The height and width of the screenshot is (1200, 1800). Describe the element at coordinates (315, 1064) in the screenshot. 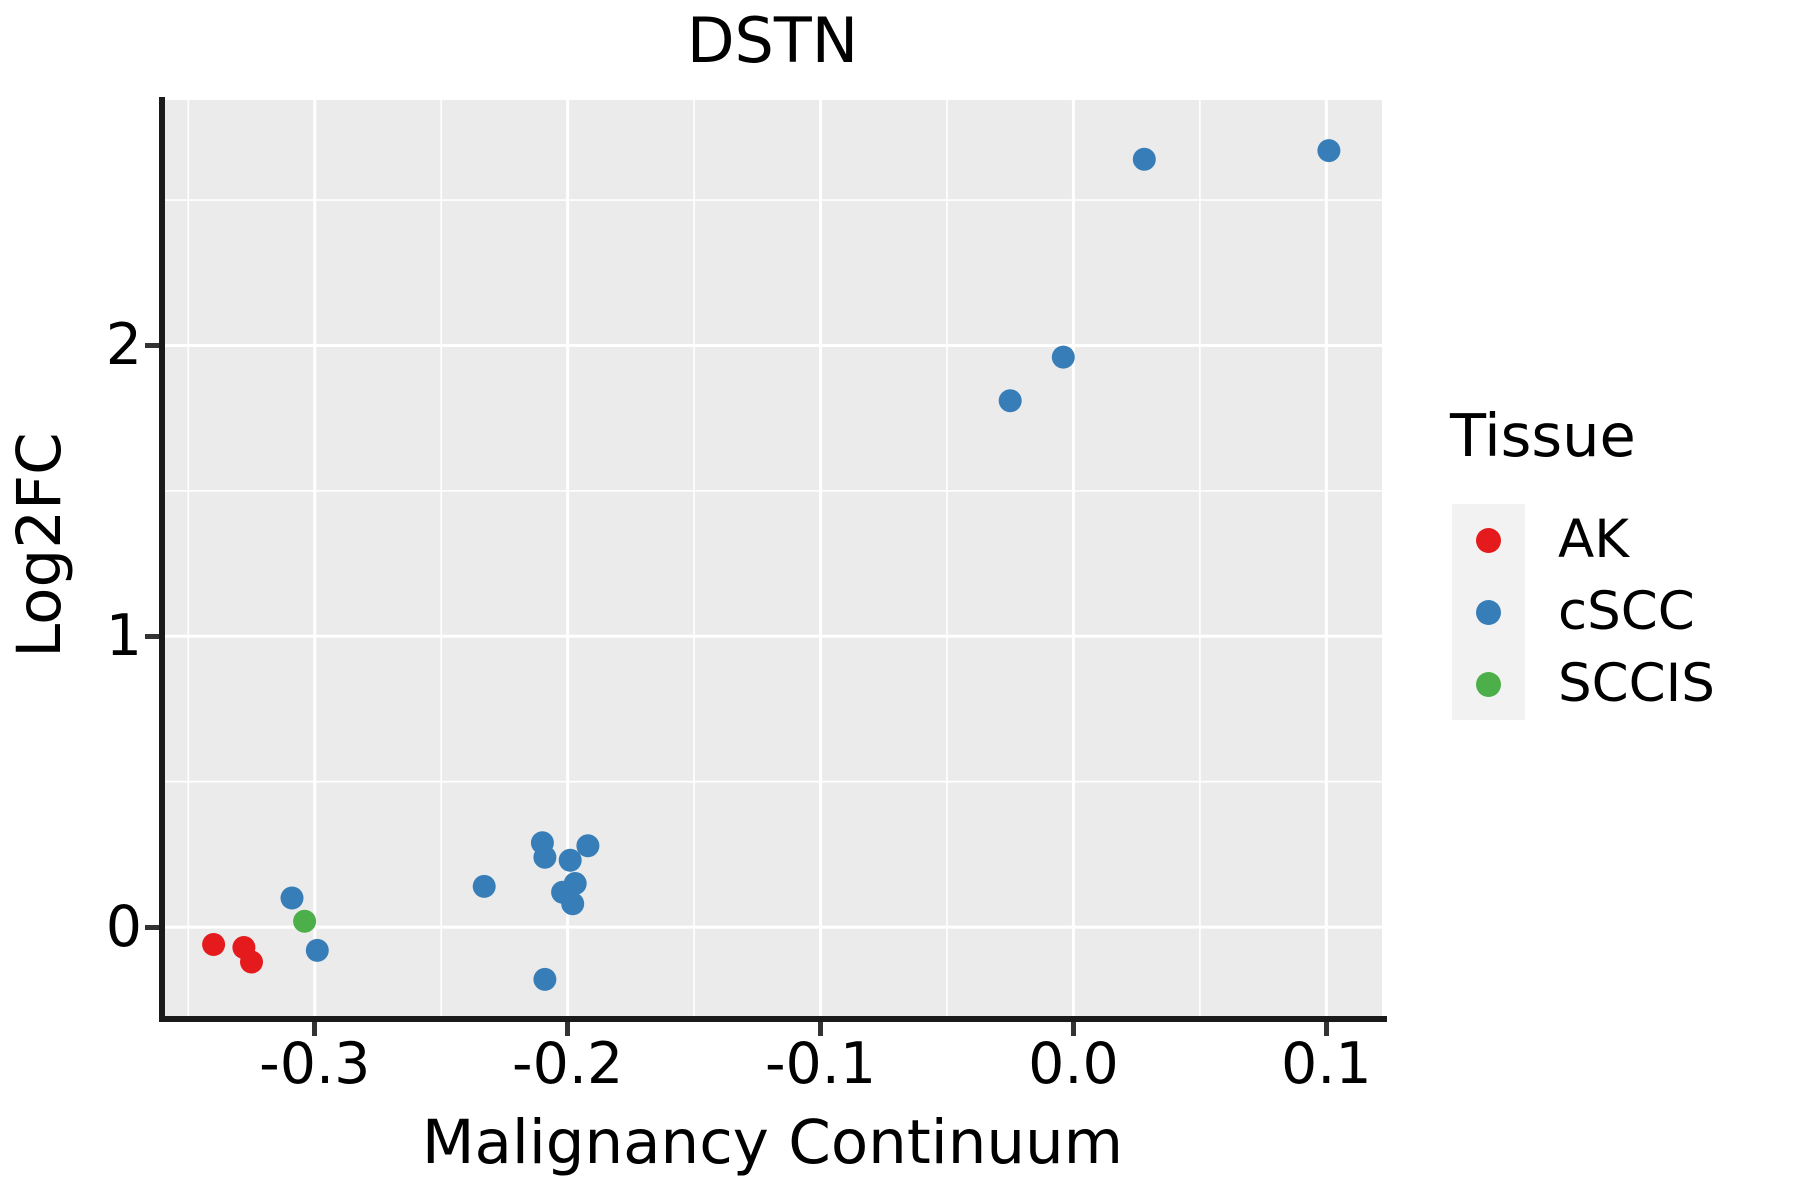

I see `x-tick-label: -0.3` at that location.